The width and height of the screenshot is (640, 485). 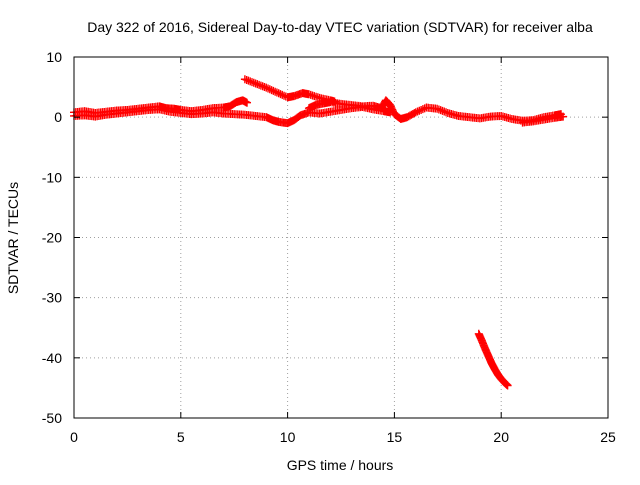 What do you see at coordinates (288, 437) in the screenshot?
I see `x-tick-label: 10` at bounding box center [288, 437].